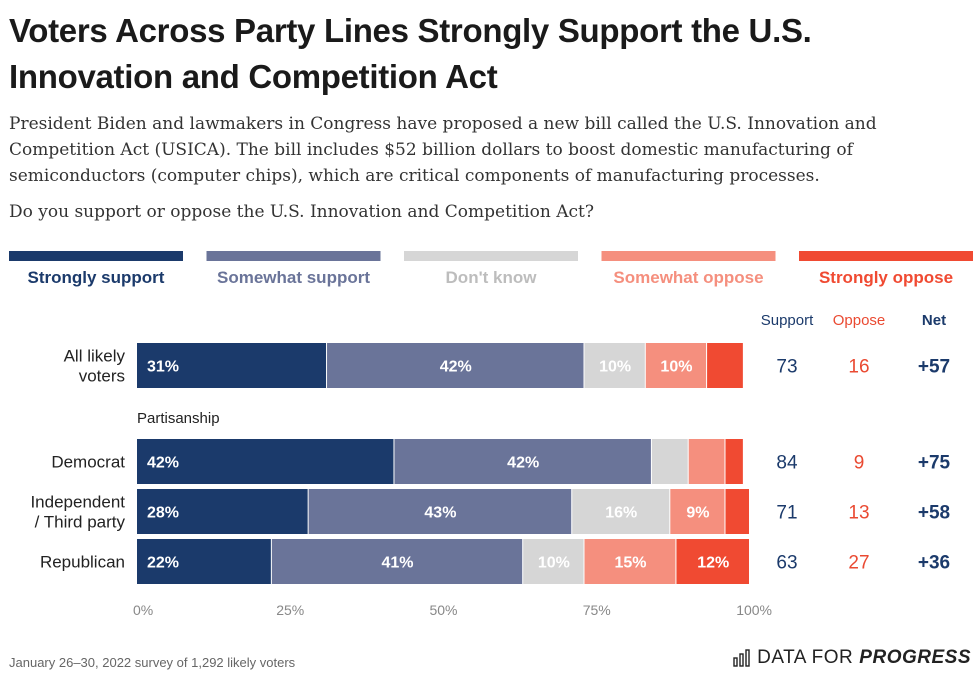 The image size is (980, 679). What do you see at coordinates (491, 256) in the screenshot?
I see `legend-swatch-don-t-know` at bounding box center [491, 256].